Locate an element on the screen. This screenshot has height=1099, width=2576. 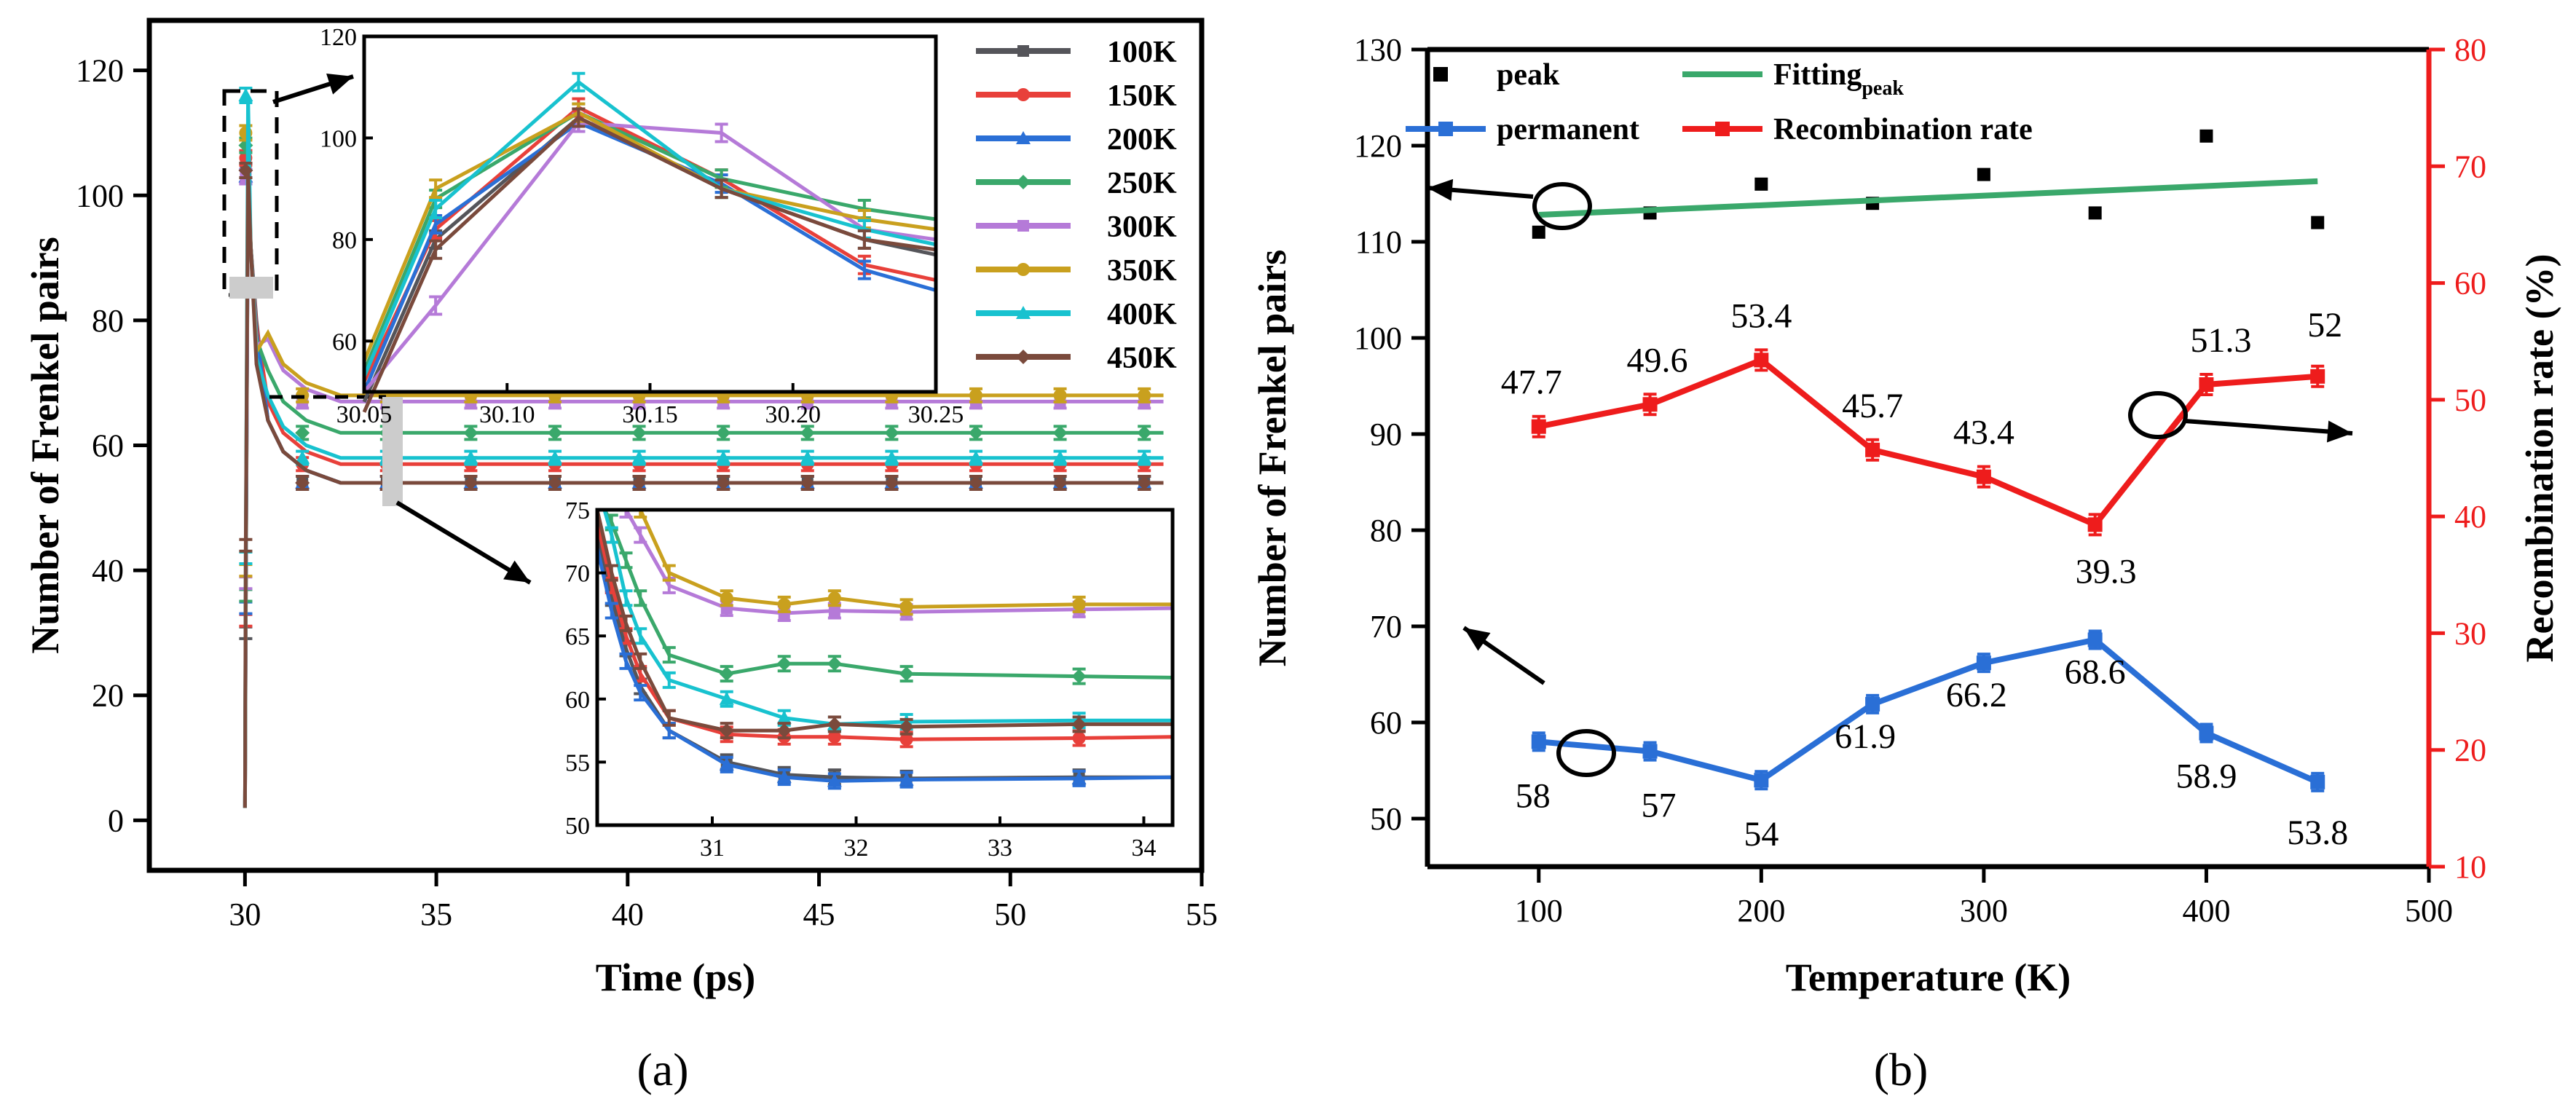
arrow-right-axis is located at coordinates (2339, 431).